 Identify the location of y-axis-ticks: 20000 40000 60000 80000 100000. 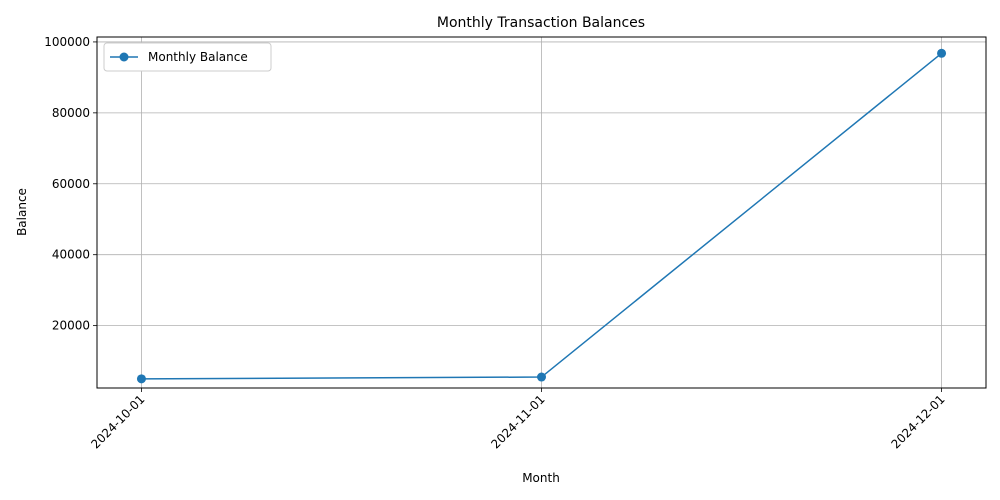
(70, 184).